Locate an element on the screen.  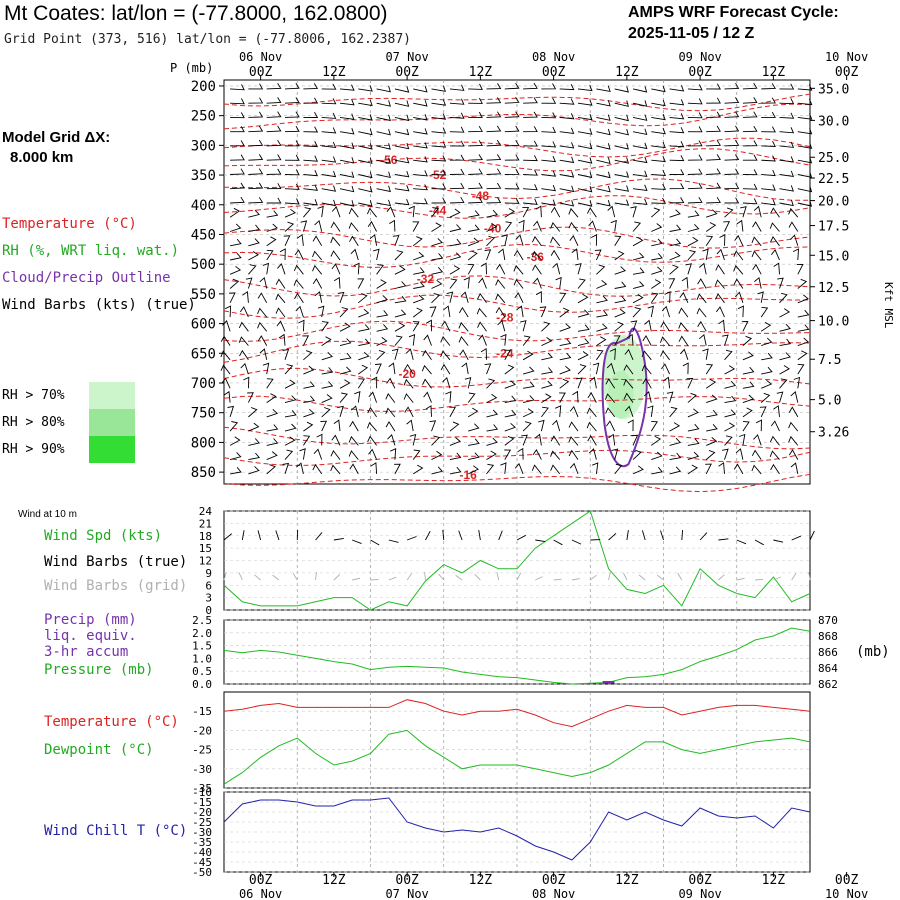
top-time-label: 12Z is located at coordinates (481, 72).